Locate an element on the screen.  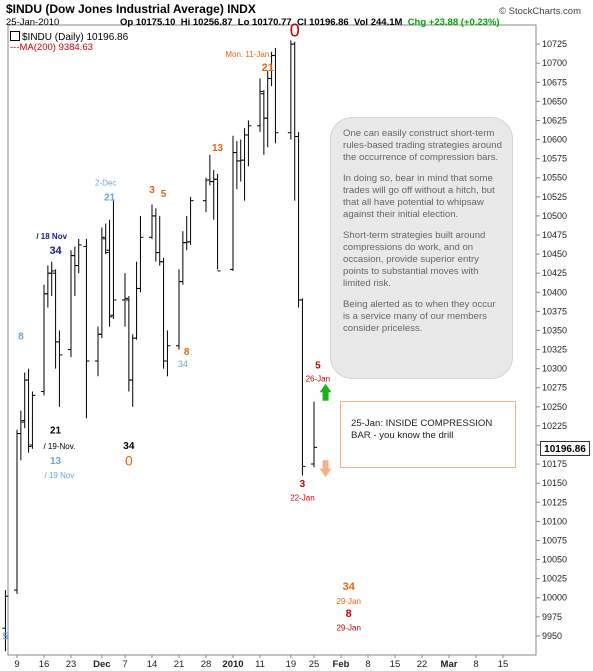
y-tick-label: 10050 is located at coordinates (554, 560).